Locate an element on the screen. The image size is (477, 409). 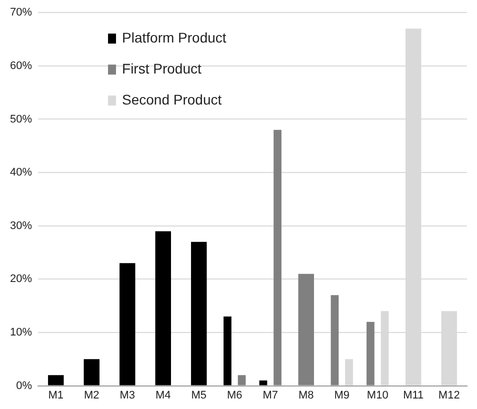
x-tick-label: M5 is located at coordinates (199, 395).